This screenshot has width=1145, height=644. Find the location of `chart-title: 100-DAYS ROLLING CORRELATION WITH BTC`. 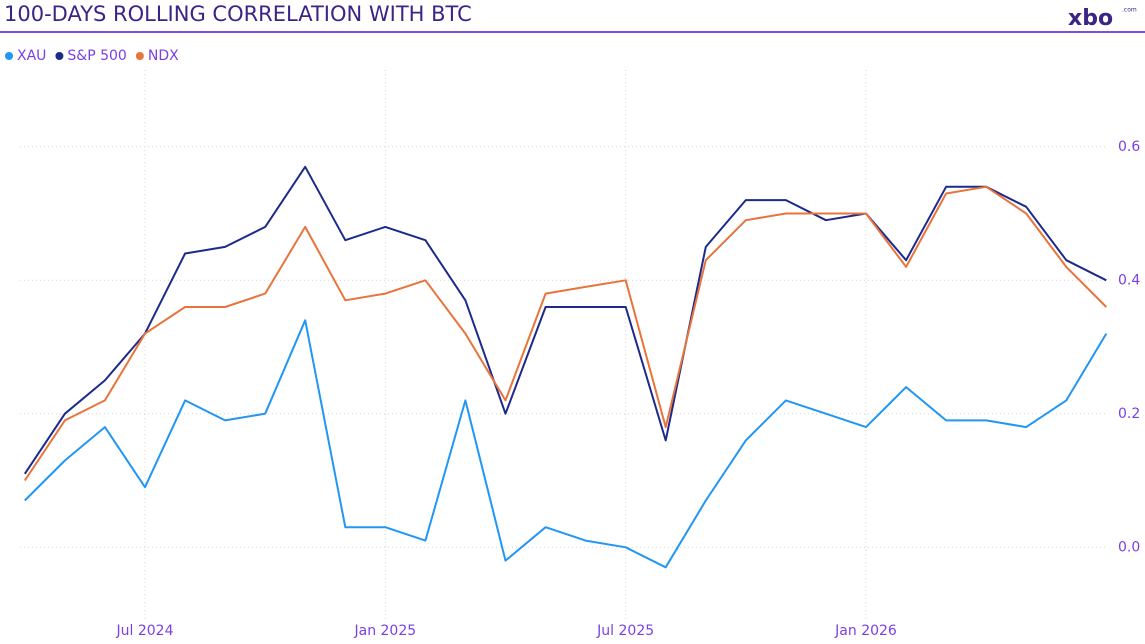

chart-title: 100-DAYS ROLLING CORRELATION WITH BTC is located at coordinates (238, 14).